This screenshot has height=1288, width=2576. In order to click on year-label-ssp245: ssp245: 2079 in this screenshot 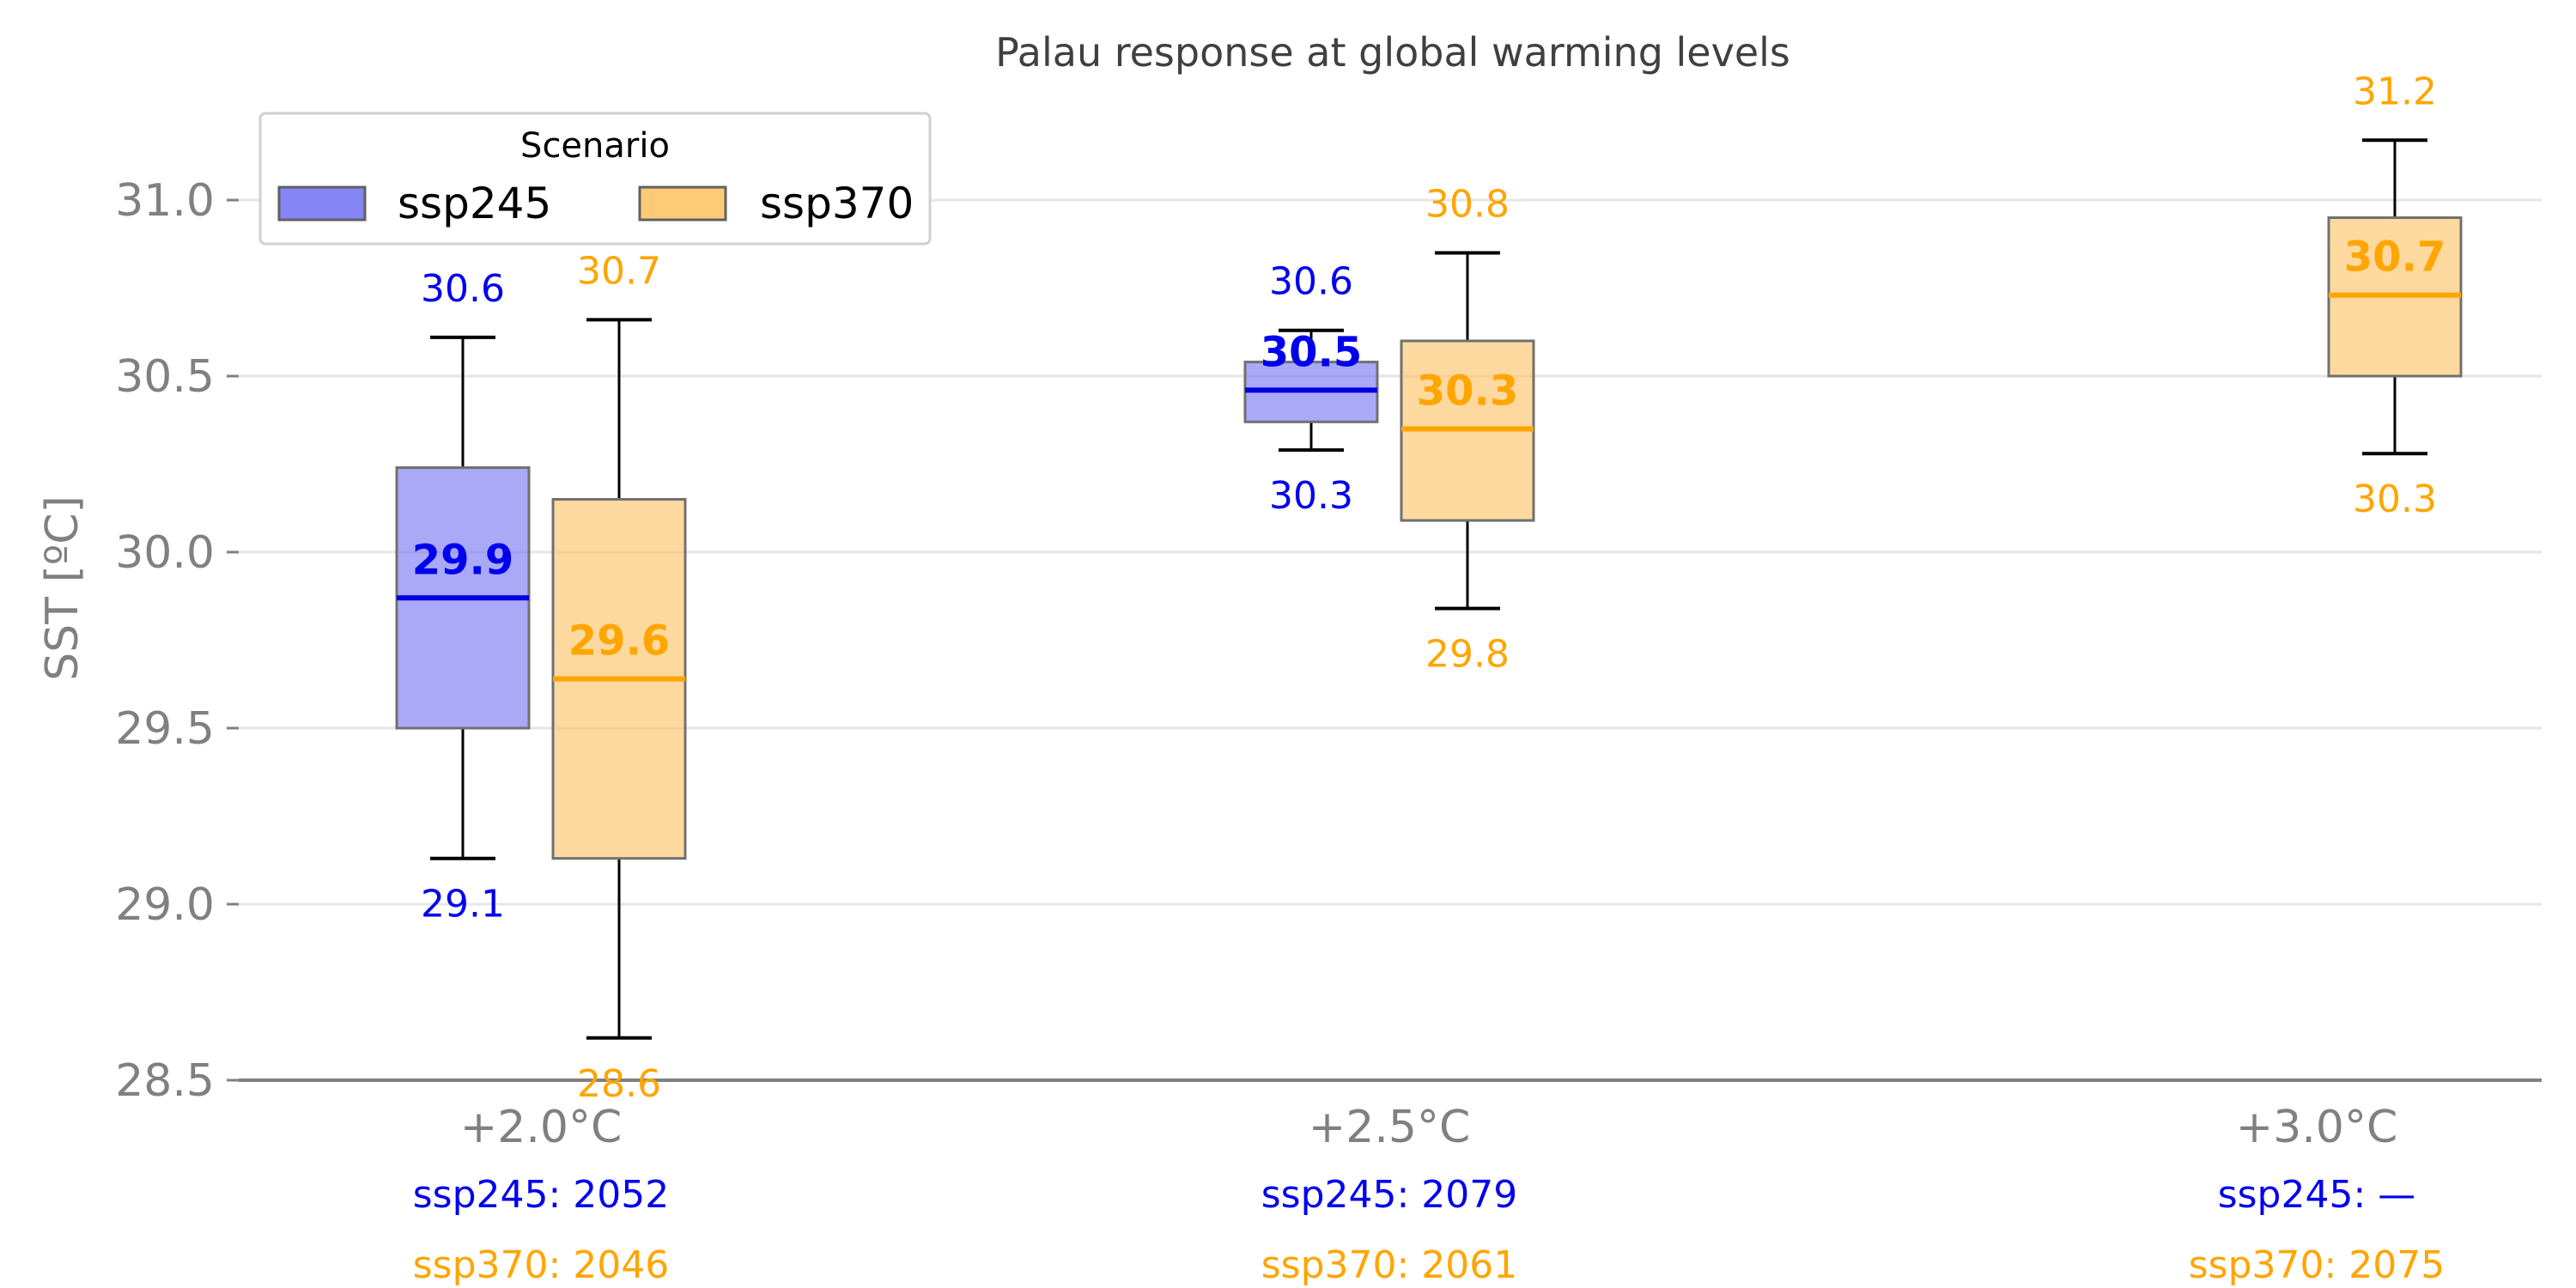, I will do `click(1389, 1195)`.